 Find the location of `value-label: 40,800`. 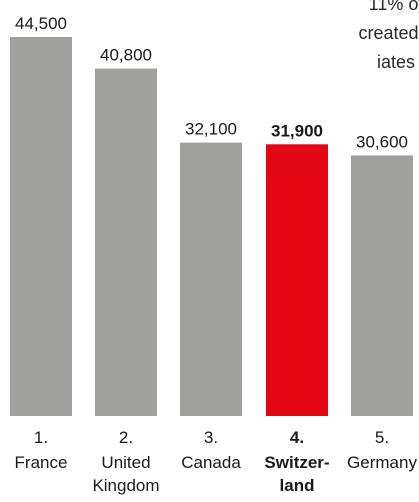

value-label: 40,800 is located at coordinates (126, 55).